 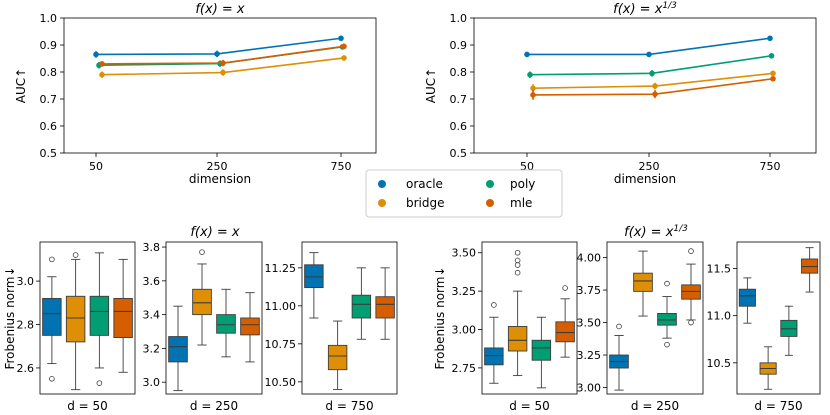 I want to click on y-tick-label: 0.8, so click(x=49, y=72).